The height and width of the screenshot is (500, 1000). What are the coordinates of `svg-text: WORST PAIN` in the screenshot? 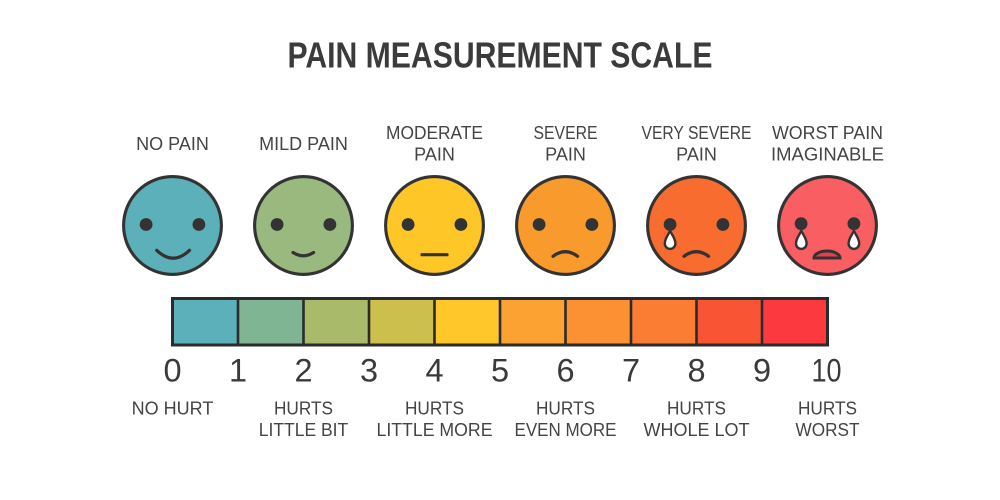 It's located at (827, 133).